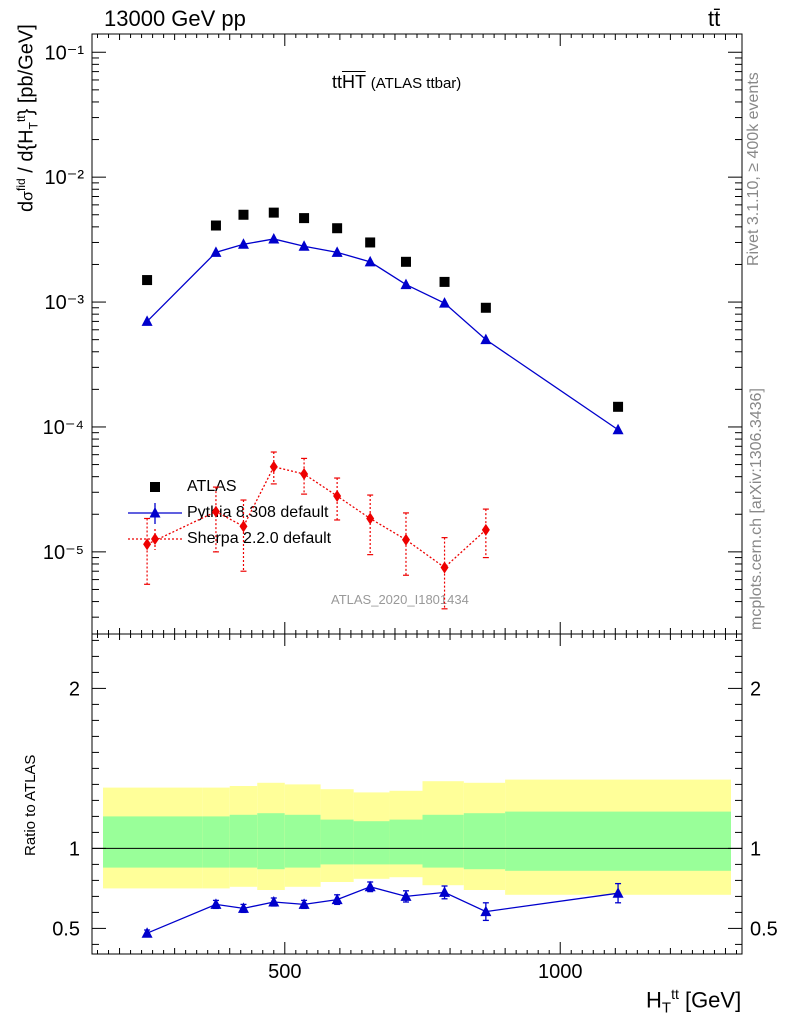 The width and height of the screenshot is (786, 1024). What do you see at coordinates (65, 178) in the screenshot?
I see `main-y-tick-label: 10⁻²` at bounding box center [65, 178].